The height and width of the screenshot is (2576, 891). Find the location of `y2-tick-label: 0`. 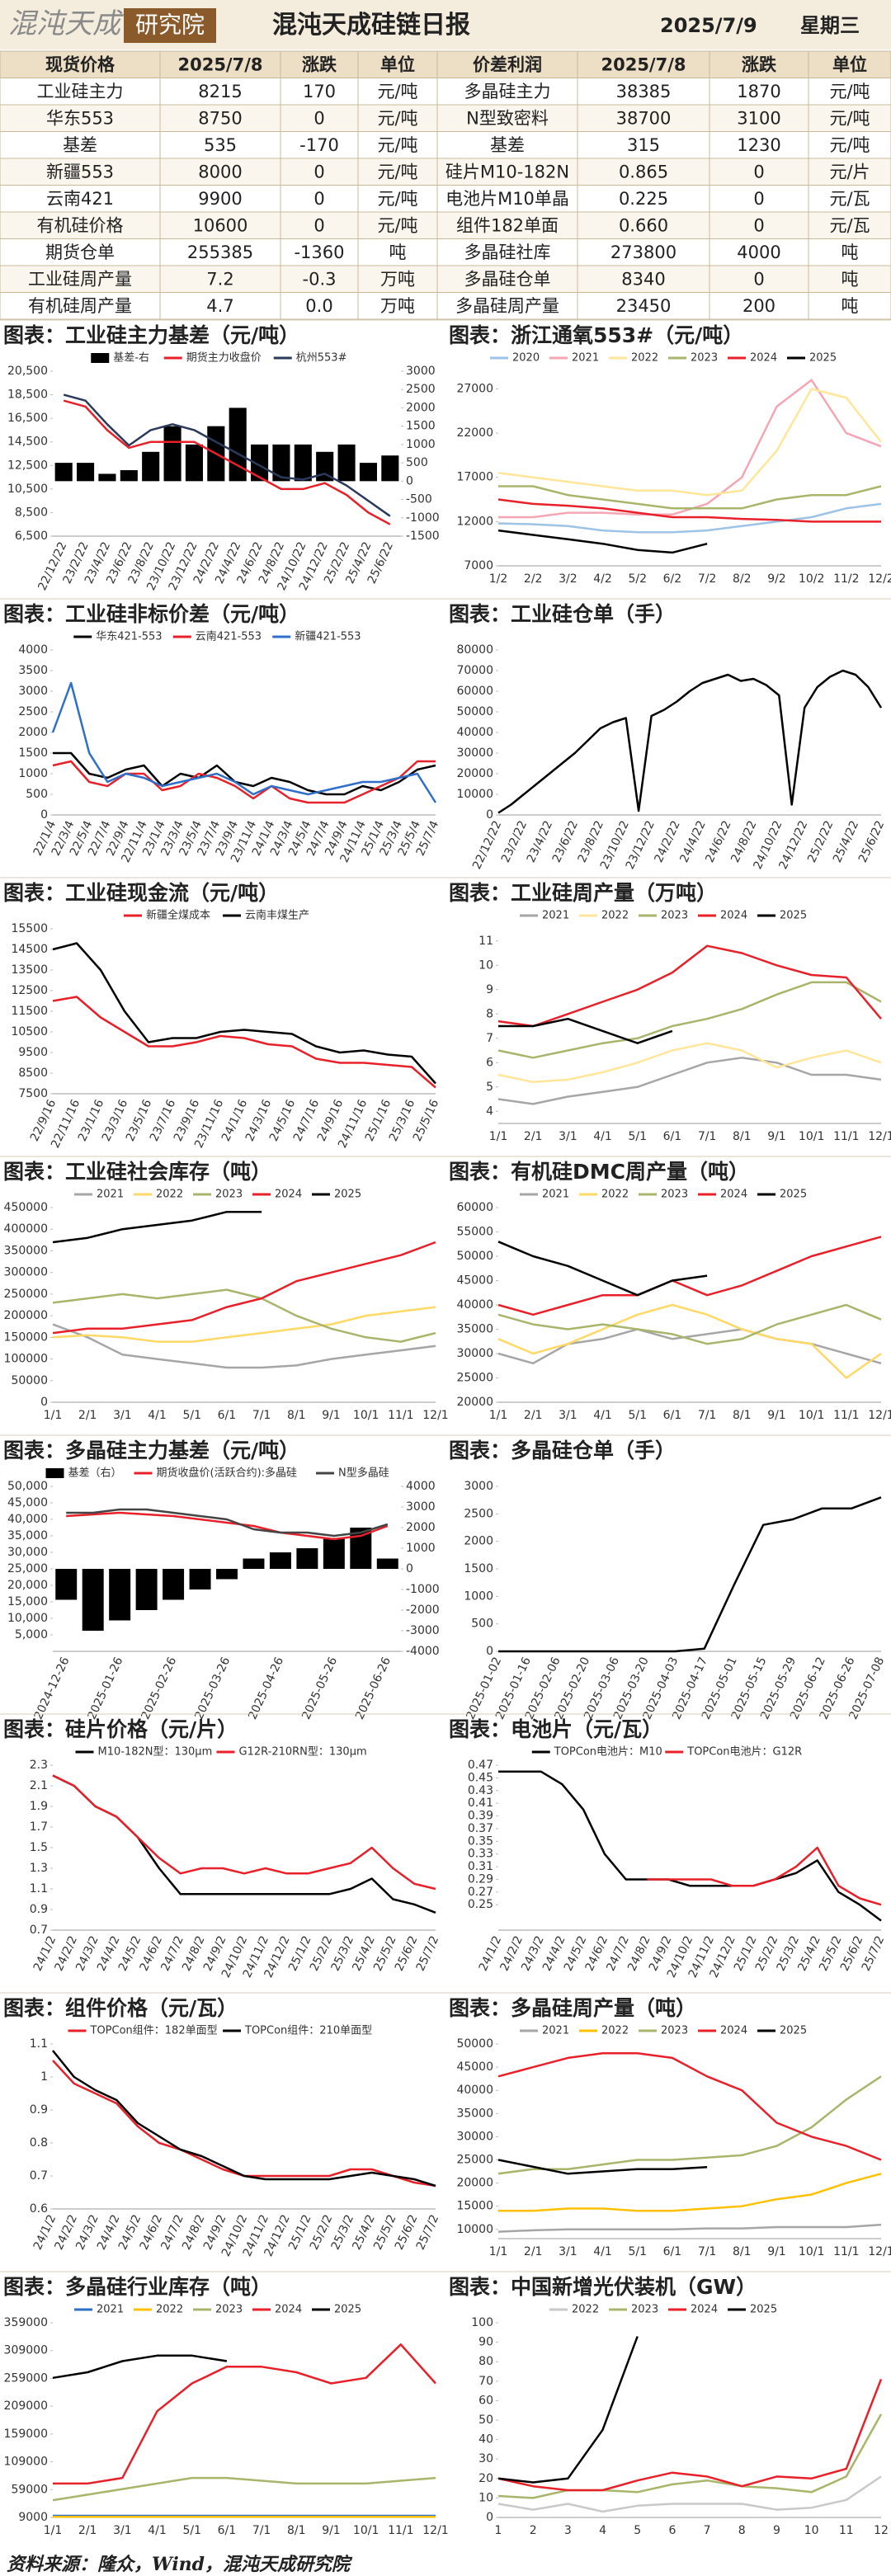

y2-tick-label: 0 is located at coordinates (409, 481).